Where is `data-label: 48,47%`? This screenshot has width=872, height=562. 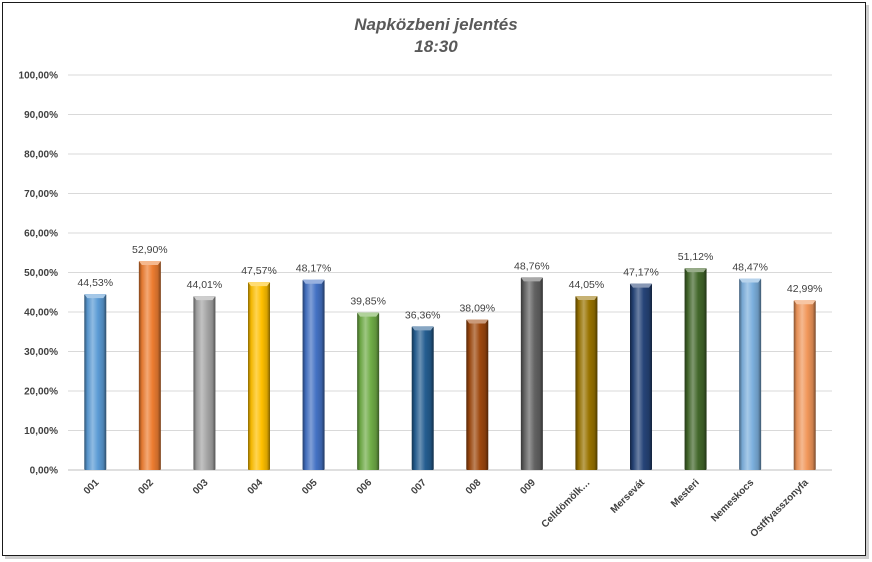
data-label: 48,47% is located at coordinates (750, 268).